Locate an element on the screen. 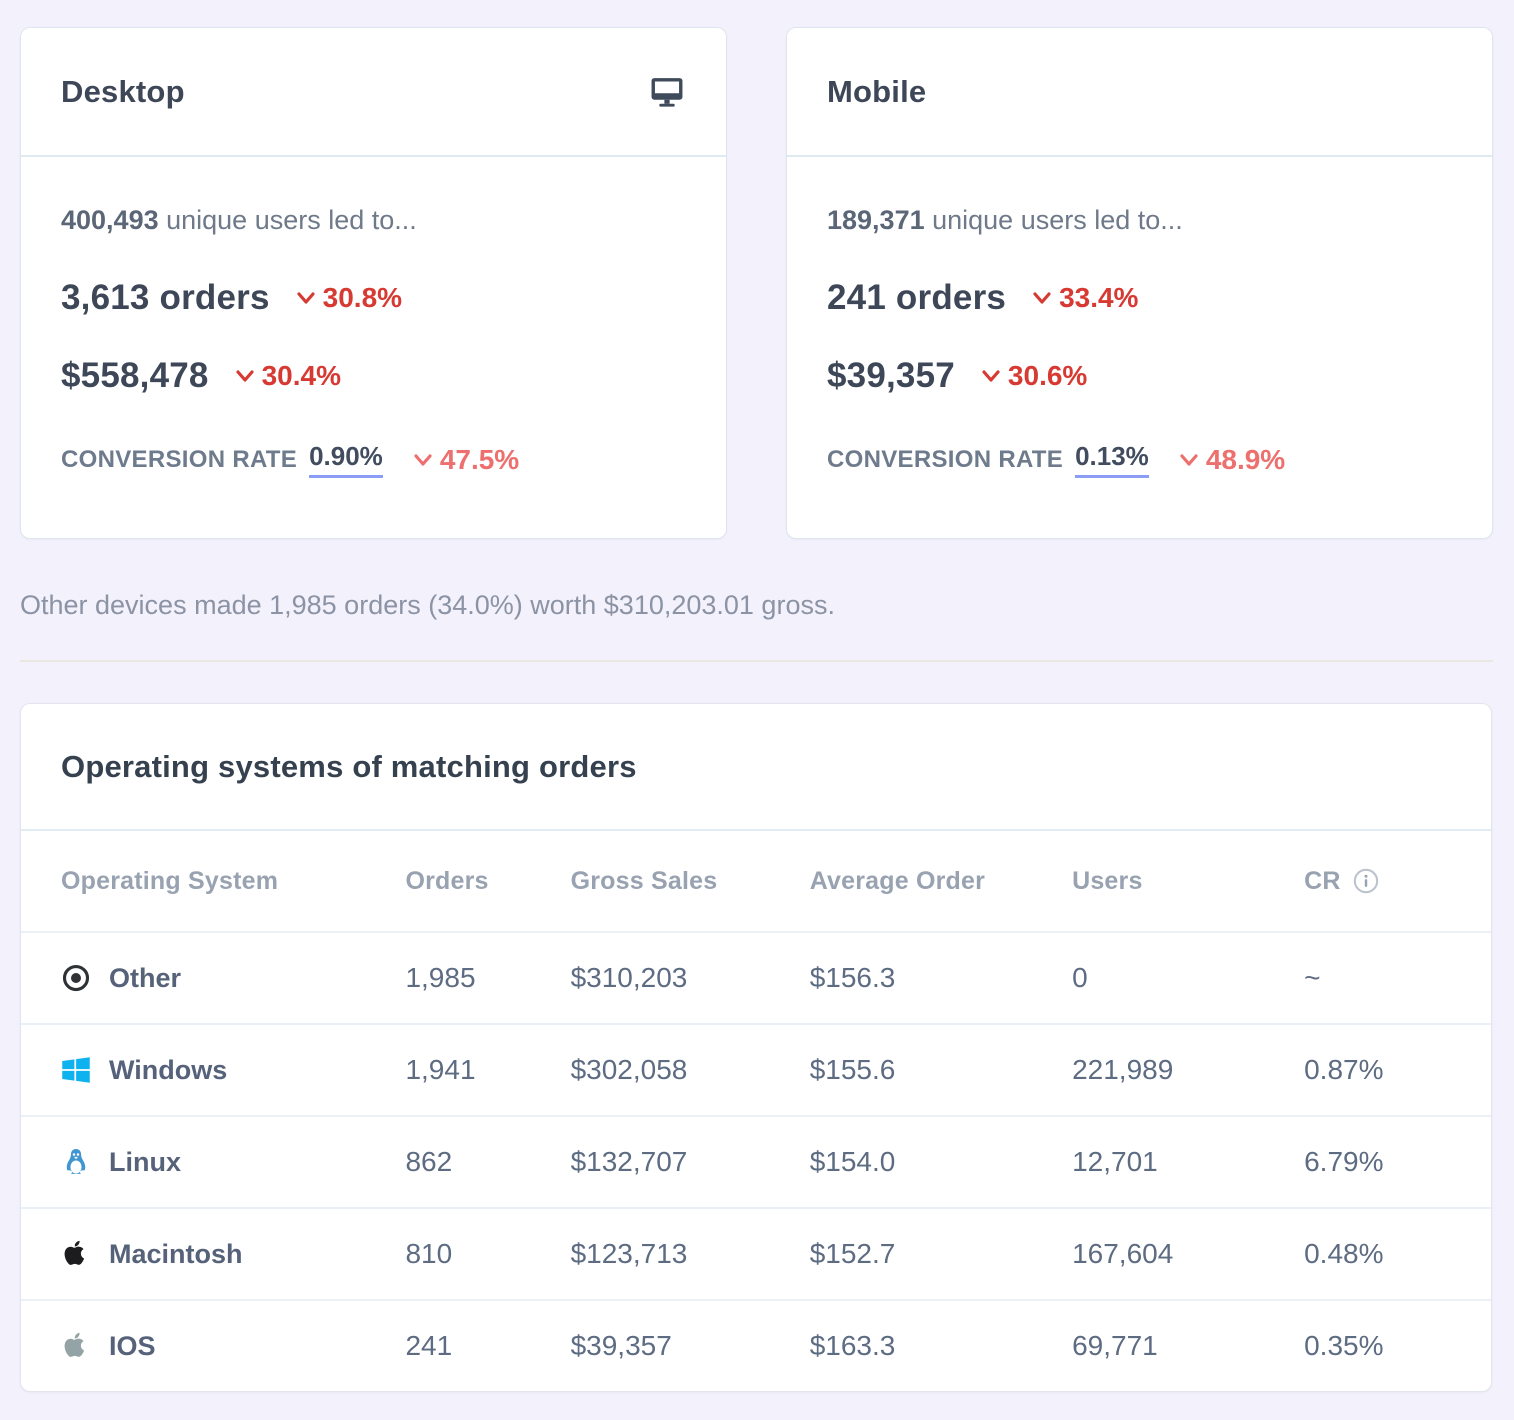  average-order-cell: $155.6 is located at coordinates (852, 1069).